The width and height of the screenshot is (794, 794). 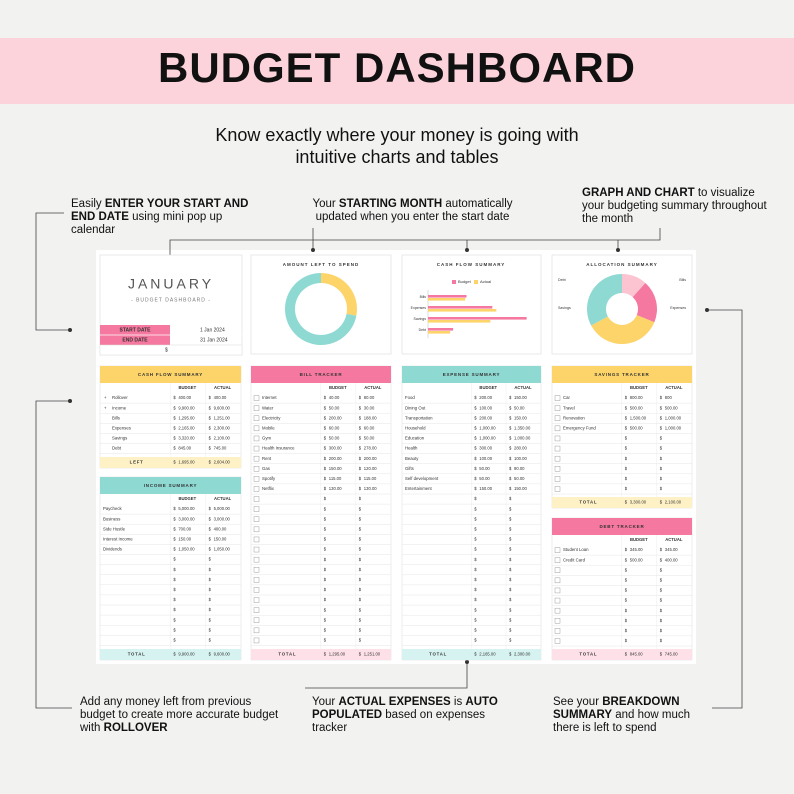 What do you see at coordinates (423, 297) in the screenshot?
I see `category-label: Bills` at bounding box center [423, 297].